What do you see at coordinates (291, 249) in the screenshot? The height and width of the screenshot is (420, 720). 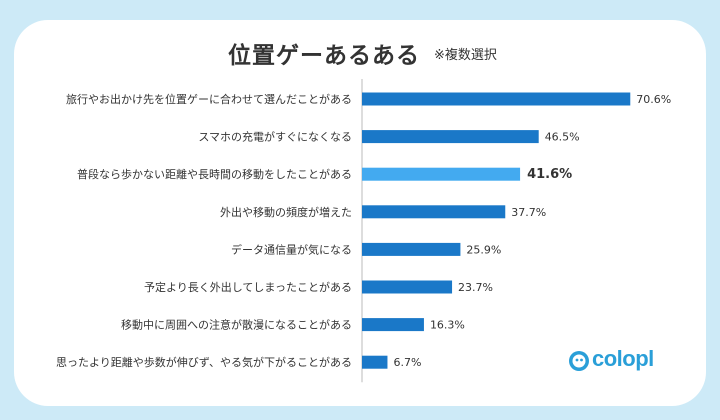 I see `category-label: データ通信量が気になる` at bounding box center [291, 249].